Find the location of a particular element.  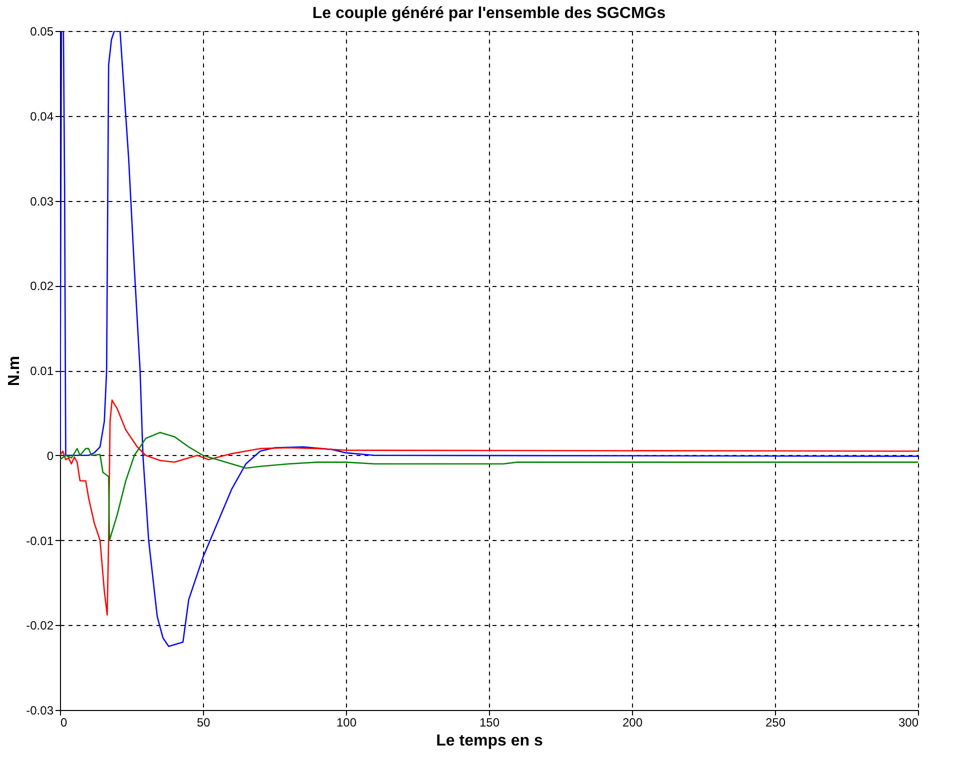

y-tick-label: 0.05 is located at coordinates (42, 31).